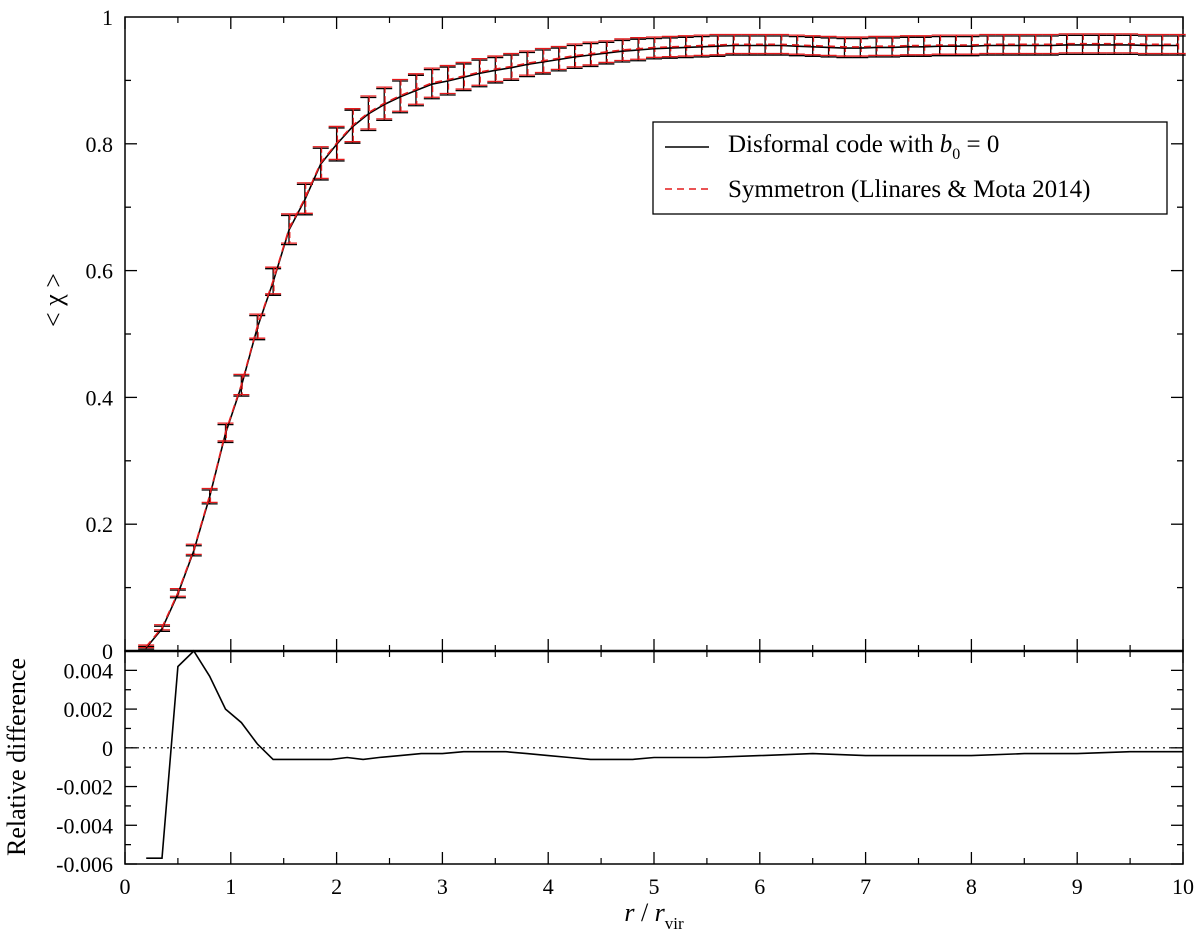 The width and height of the screenshot is (1200, 938). What do you see at coordinates (107, 17) in the screenshot?
I see `main-y-tick-label: 1` at bounding box center [107, 17].